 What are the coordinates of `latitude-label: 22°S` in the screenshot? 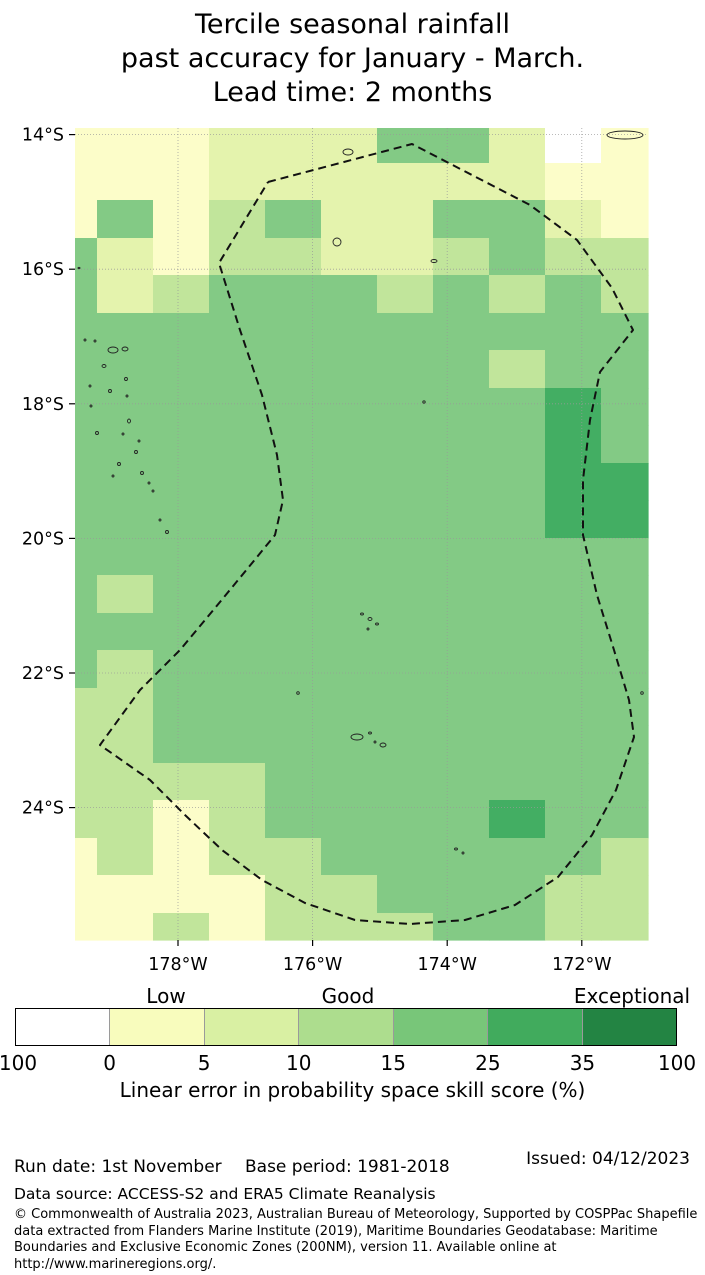 It's located at (43, 674).